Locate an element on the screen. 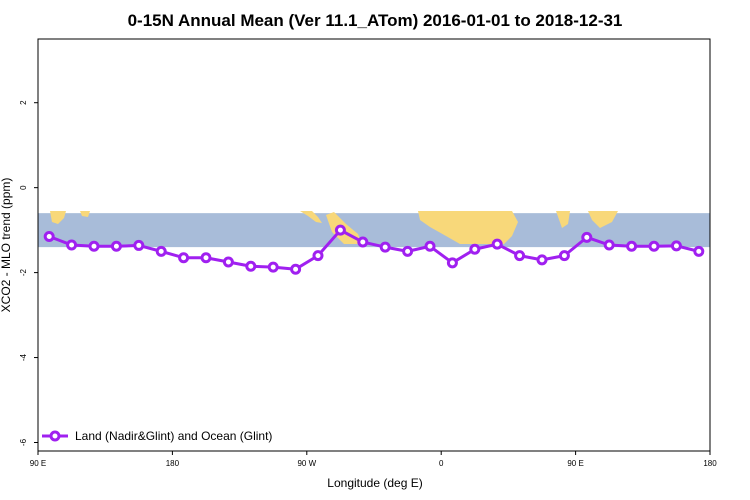  y-axis: 2 0 -2 -4 -6 is located at coordinates (28, 273).